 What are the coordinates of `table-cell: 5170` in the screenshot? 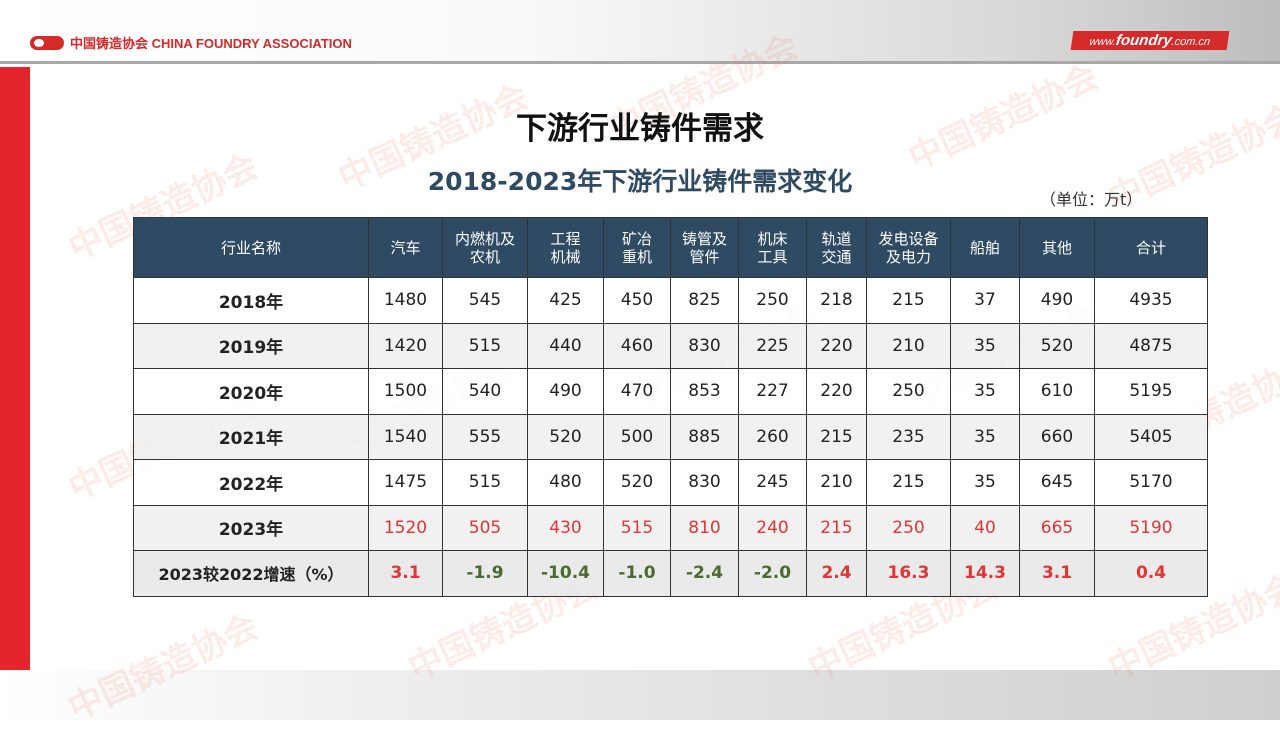 It's located at (1151, 482).